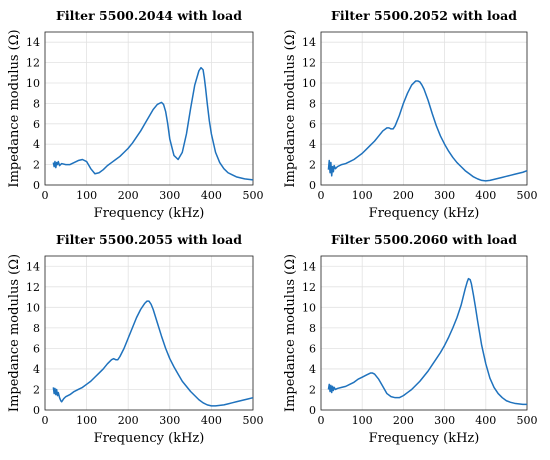 The image size is (550, 460). What do you see at coordinates (149, 15) in the screenshot?
I see `chart-title: Filter 5500.2044 with load` at bounding box center [149, 15].